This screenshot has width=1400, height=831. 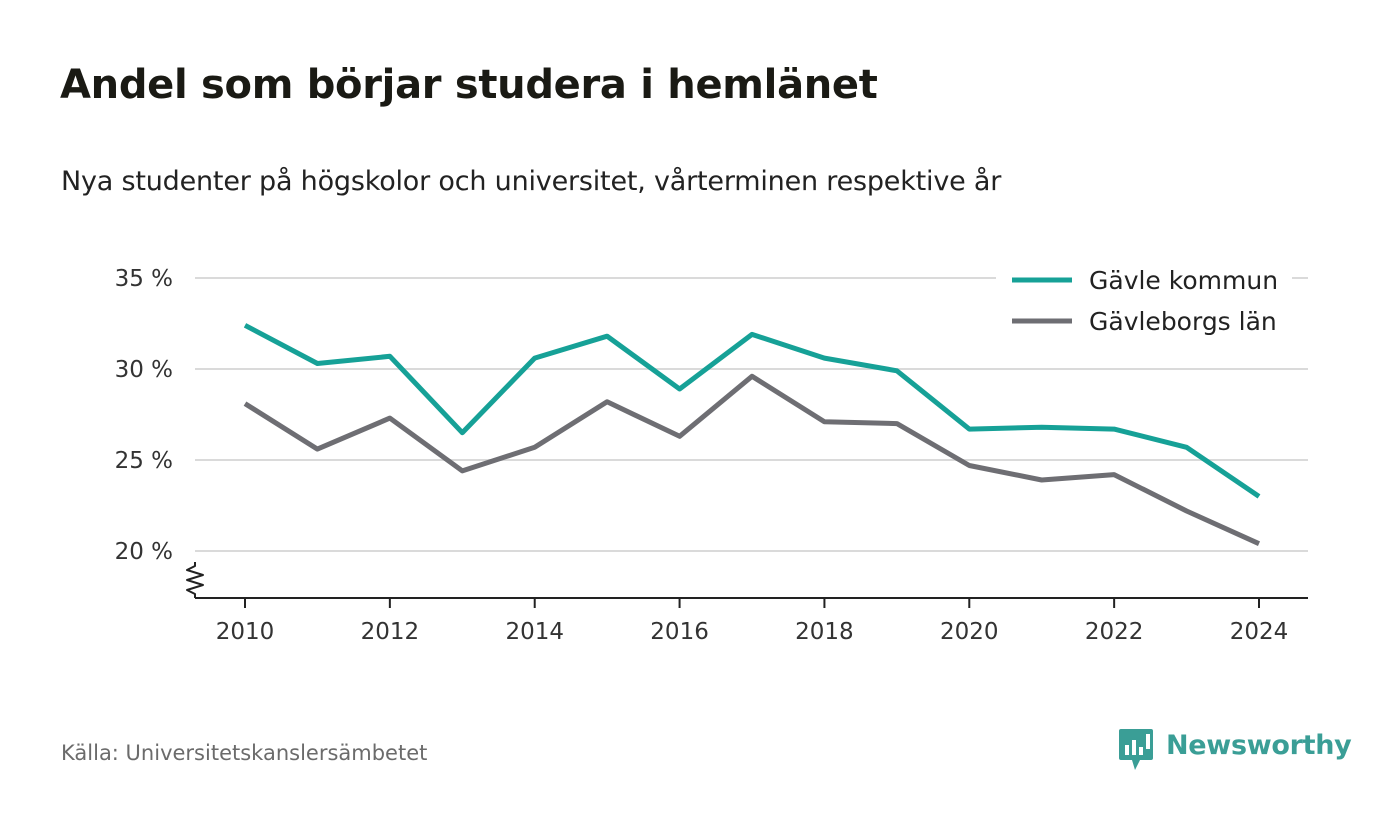 I want to click on y-axis-break-icon, so click(x=195, y=580).